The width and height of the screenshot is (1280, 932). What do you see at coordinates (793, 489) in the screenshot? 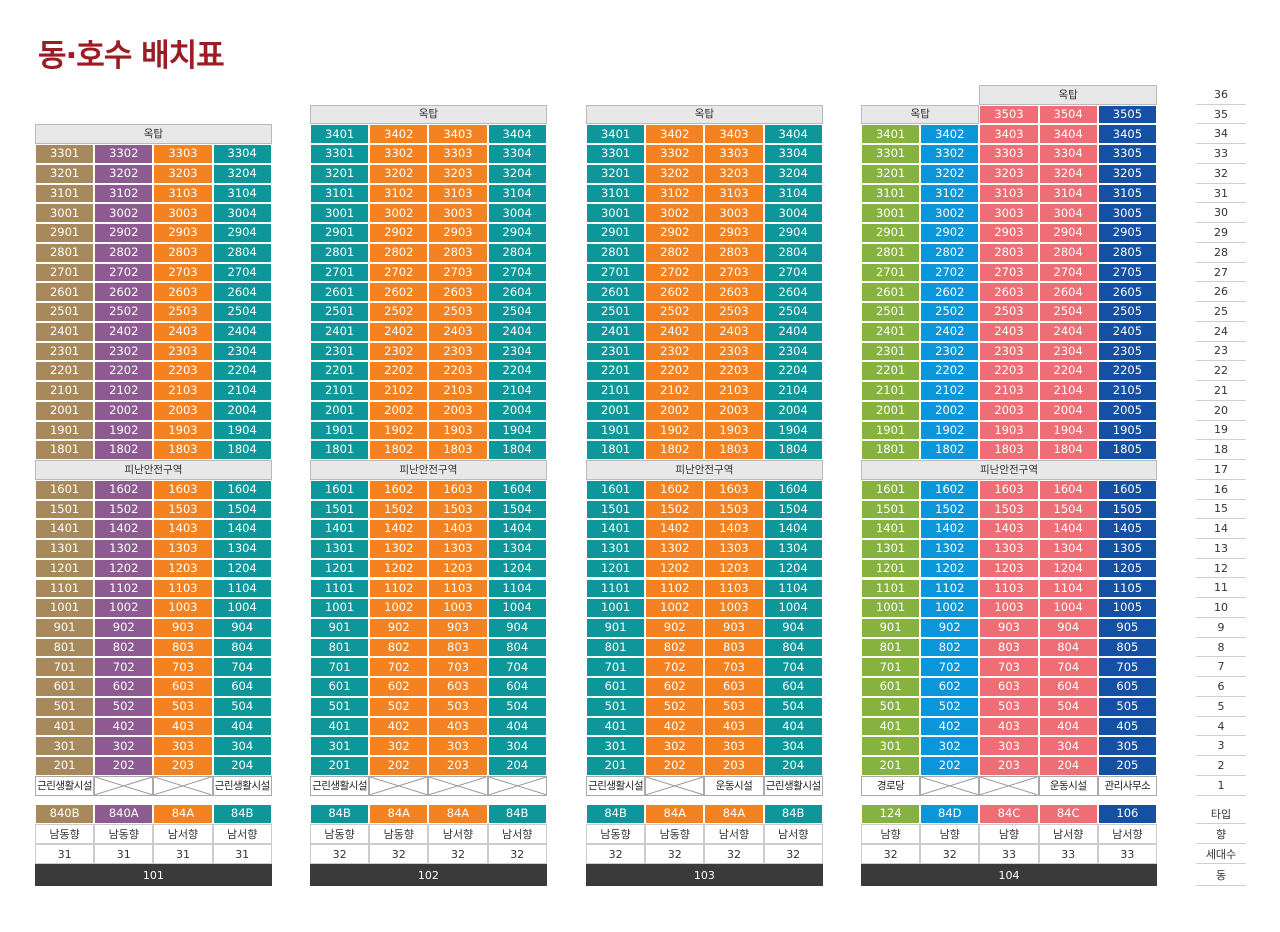
I see `unit-cell: 1604` at bounding box center [793, 489].